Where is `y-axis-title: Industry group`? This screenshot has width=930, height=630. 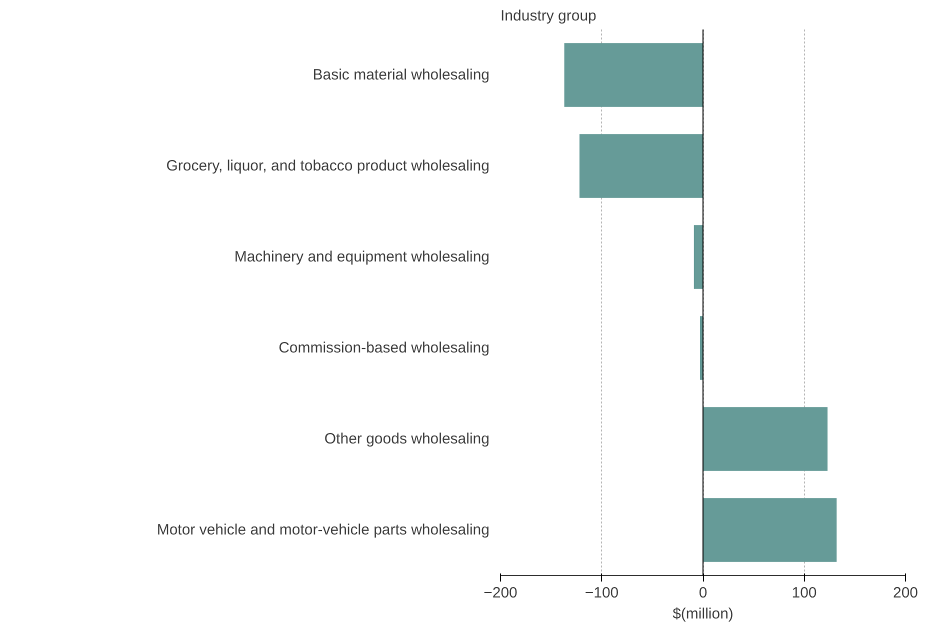
y-axis-title: Industry group is located at coordinates (548, 16).